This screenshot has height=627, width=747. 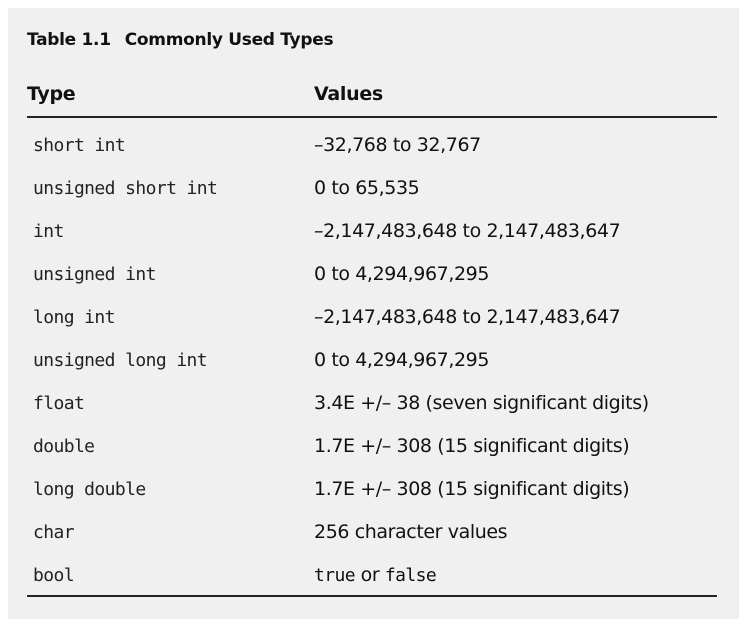 I want to click on table-row: unsigned short int 0 to 65,535, so click(x=372, y=186).